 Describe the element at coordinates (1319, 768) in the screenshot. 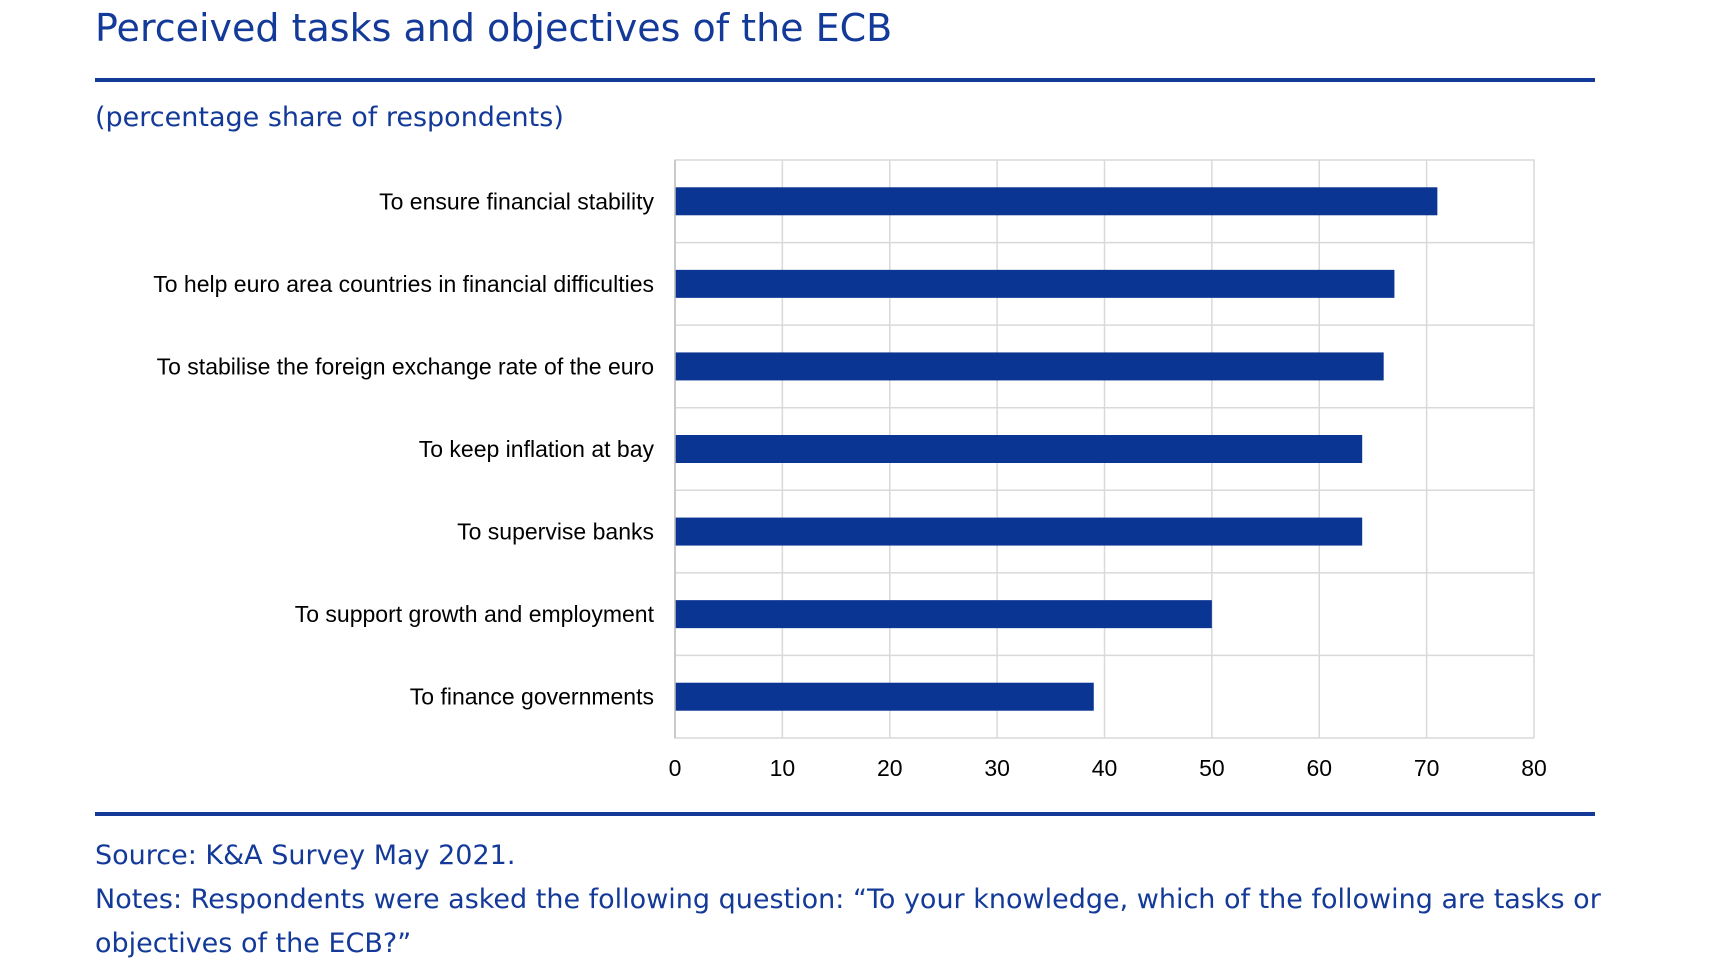

I see `x-tick-label: 60` at that location.